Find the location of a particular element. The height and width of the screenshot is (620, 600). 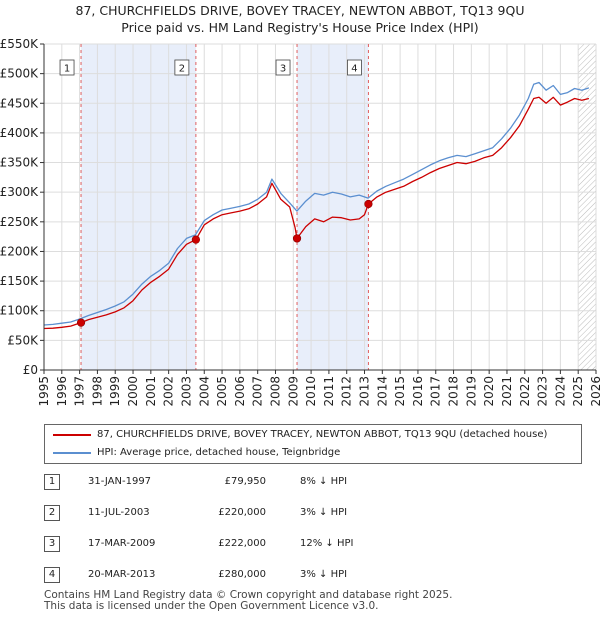

x-tick-label: 2010 is located at coordinates (311, 391).